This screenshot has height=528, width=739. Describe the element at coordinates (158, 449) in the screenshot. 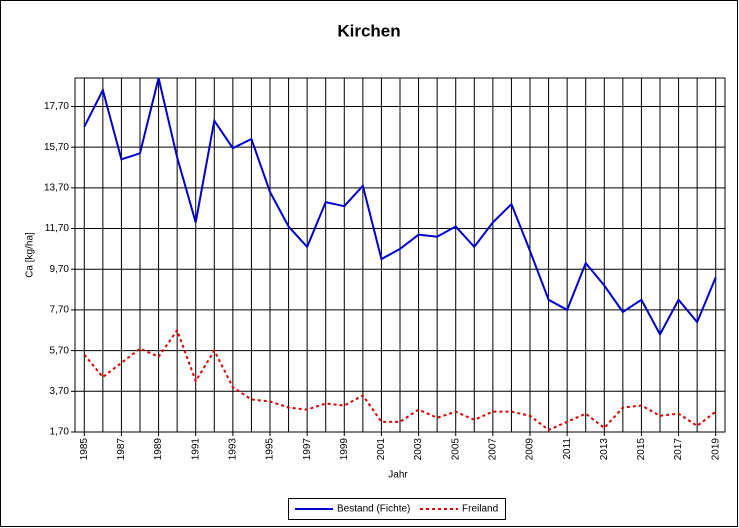

I see `x-tick-label: 1989` at that location.